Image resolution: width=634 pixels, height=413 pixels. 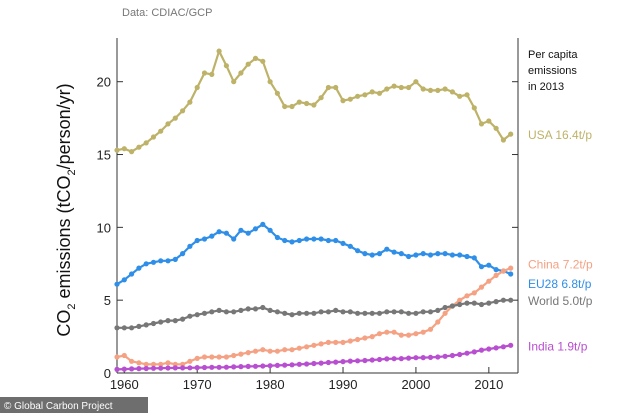 What do you see at coordinates (270, 384) in the screenshot?
I see `x-tick-label: 1980` at bounding box center [270, 384].